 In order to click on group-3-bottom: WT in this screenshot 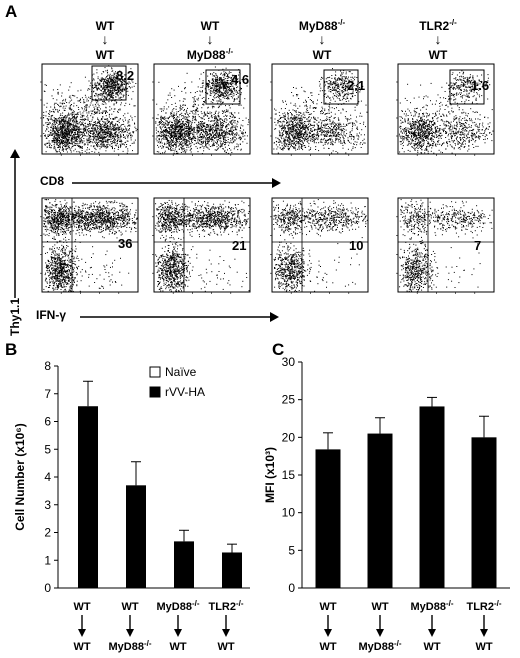, I will do `click(322, 55)`.